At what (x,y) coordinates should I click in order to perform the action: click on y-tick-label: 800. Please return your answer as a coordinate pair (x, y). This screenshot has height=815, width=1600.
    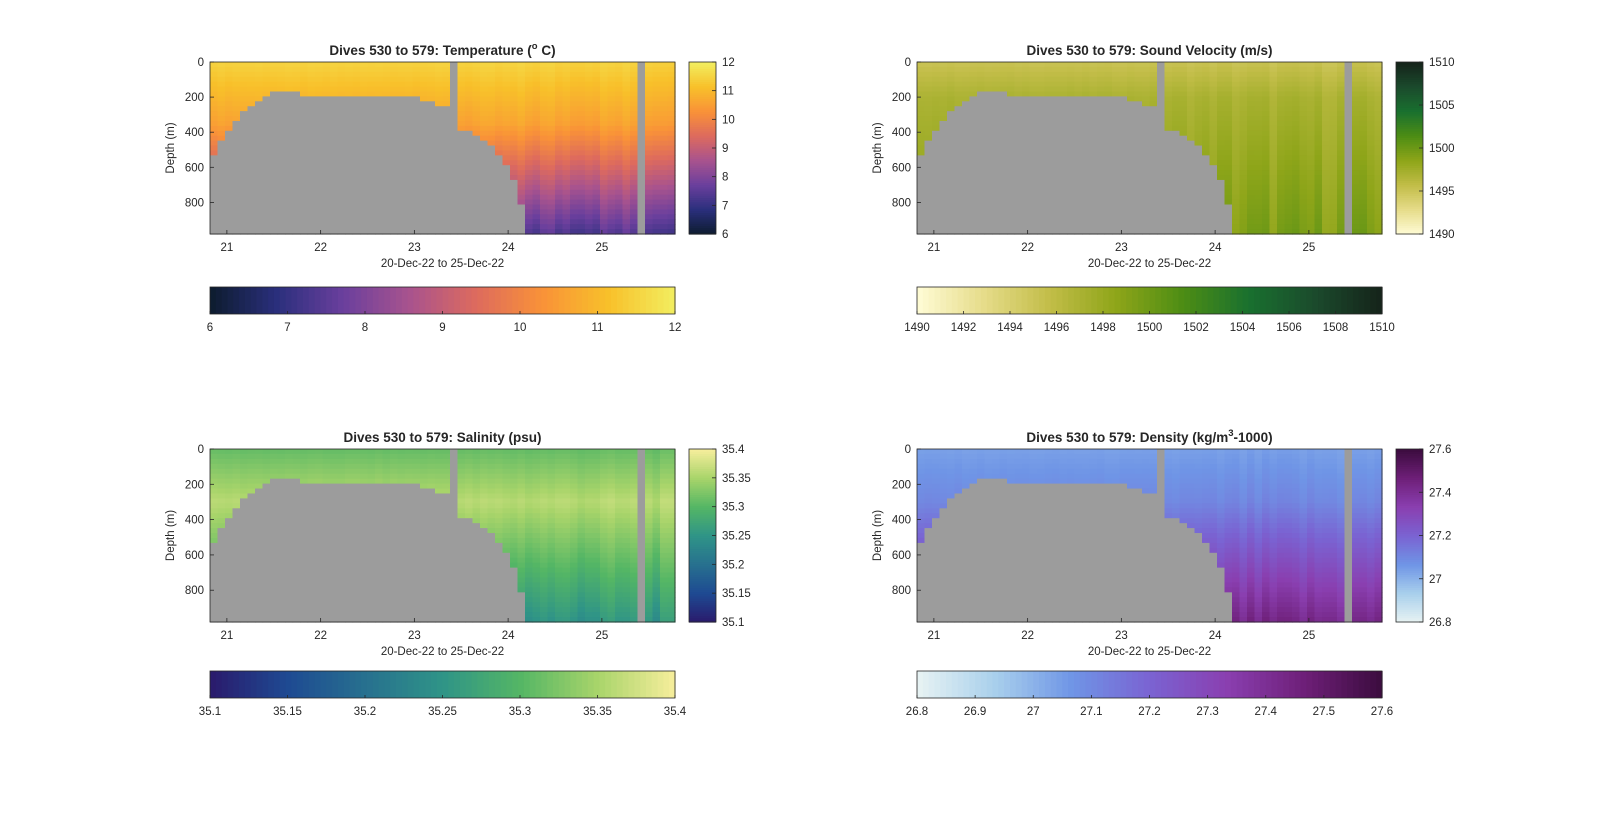
    Looking at the image, I should click on (901, 203).